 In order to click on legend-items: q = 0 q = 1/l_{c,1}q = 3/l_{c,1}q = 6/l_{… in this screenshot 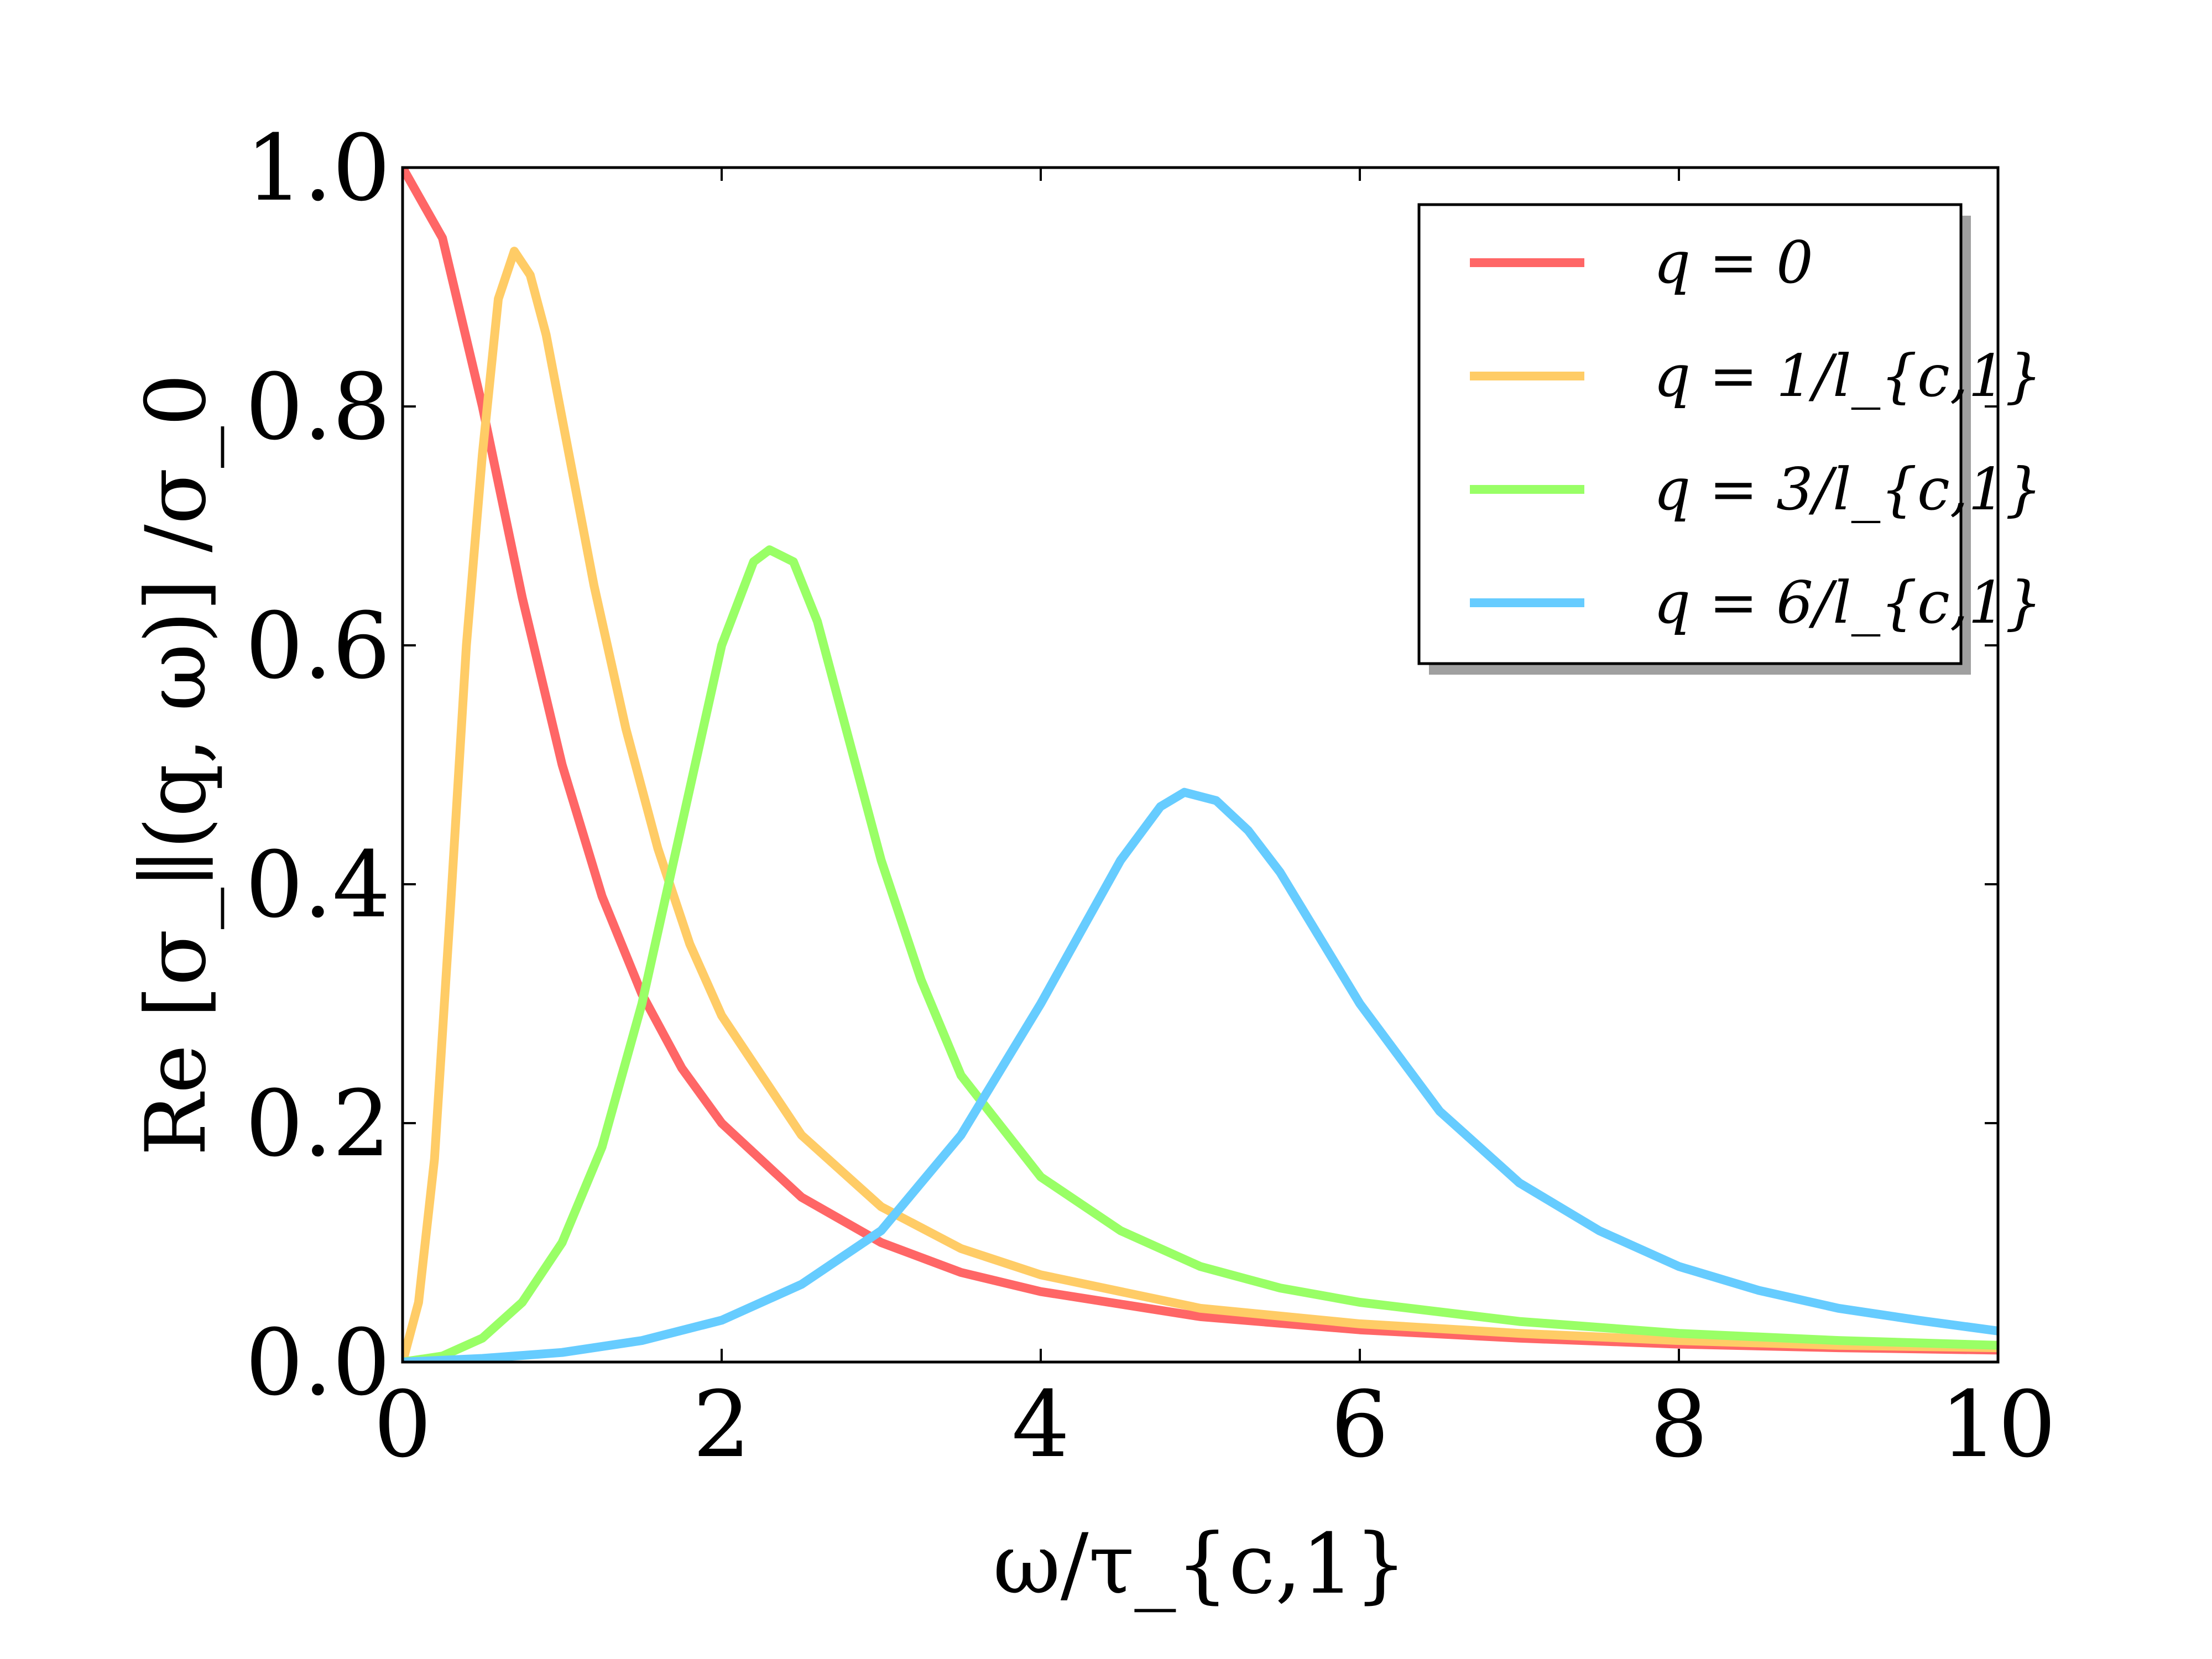, I will do `click(1756, 433)`.